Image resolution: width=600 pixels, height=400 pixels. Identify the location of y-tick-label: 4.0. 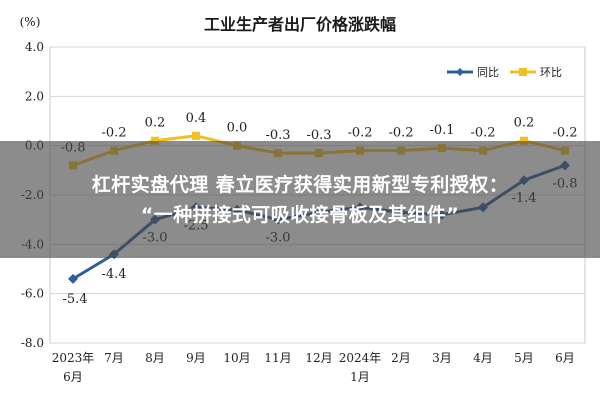
(34, 47).